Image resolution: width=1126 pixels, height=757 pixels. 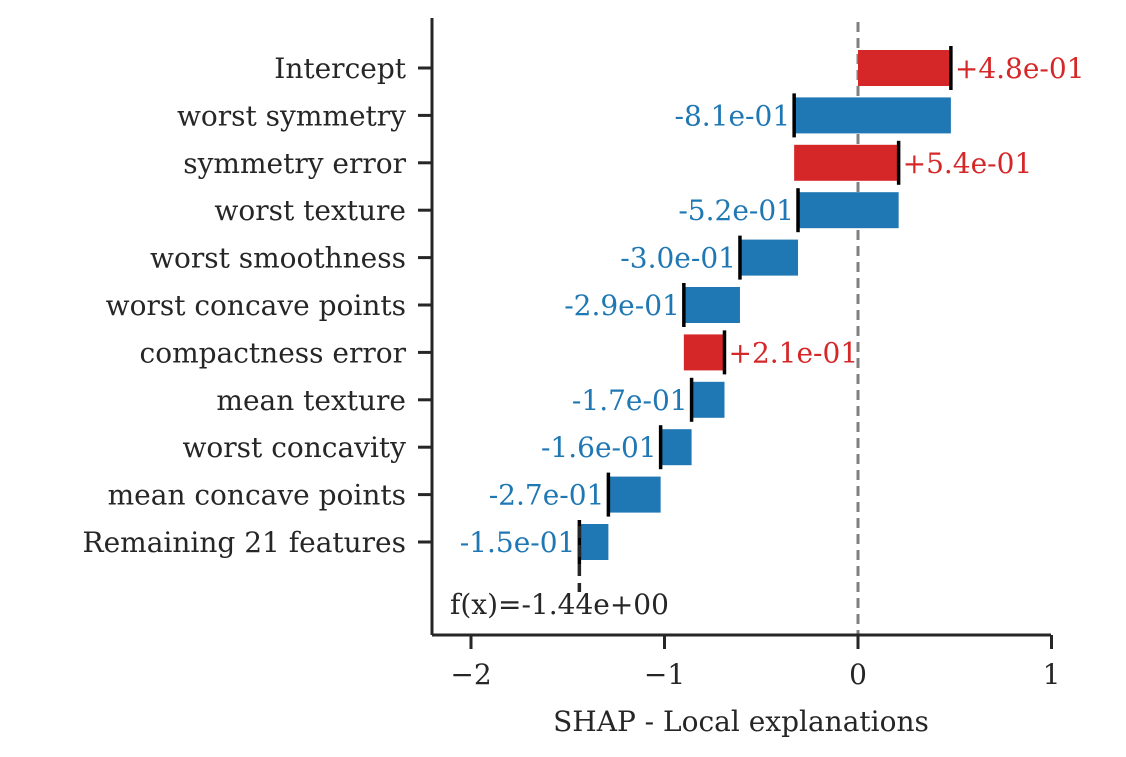 What do you see at coordinates (273, 352) in the screenshot?
I see `y-tick-label-7: compactness error` at bounding box center [273, 352].